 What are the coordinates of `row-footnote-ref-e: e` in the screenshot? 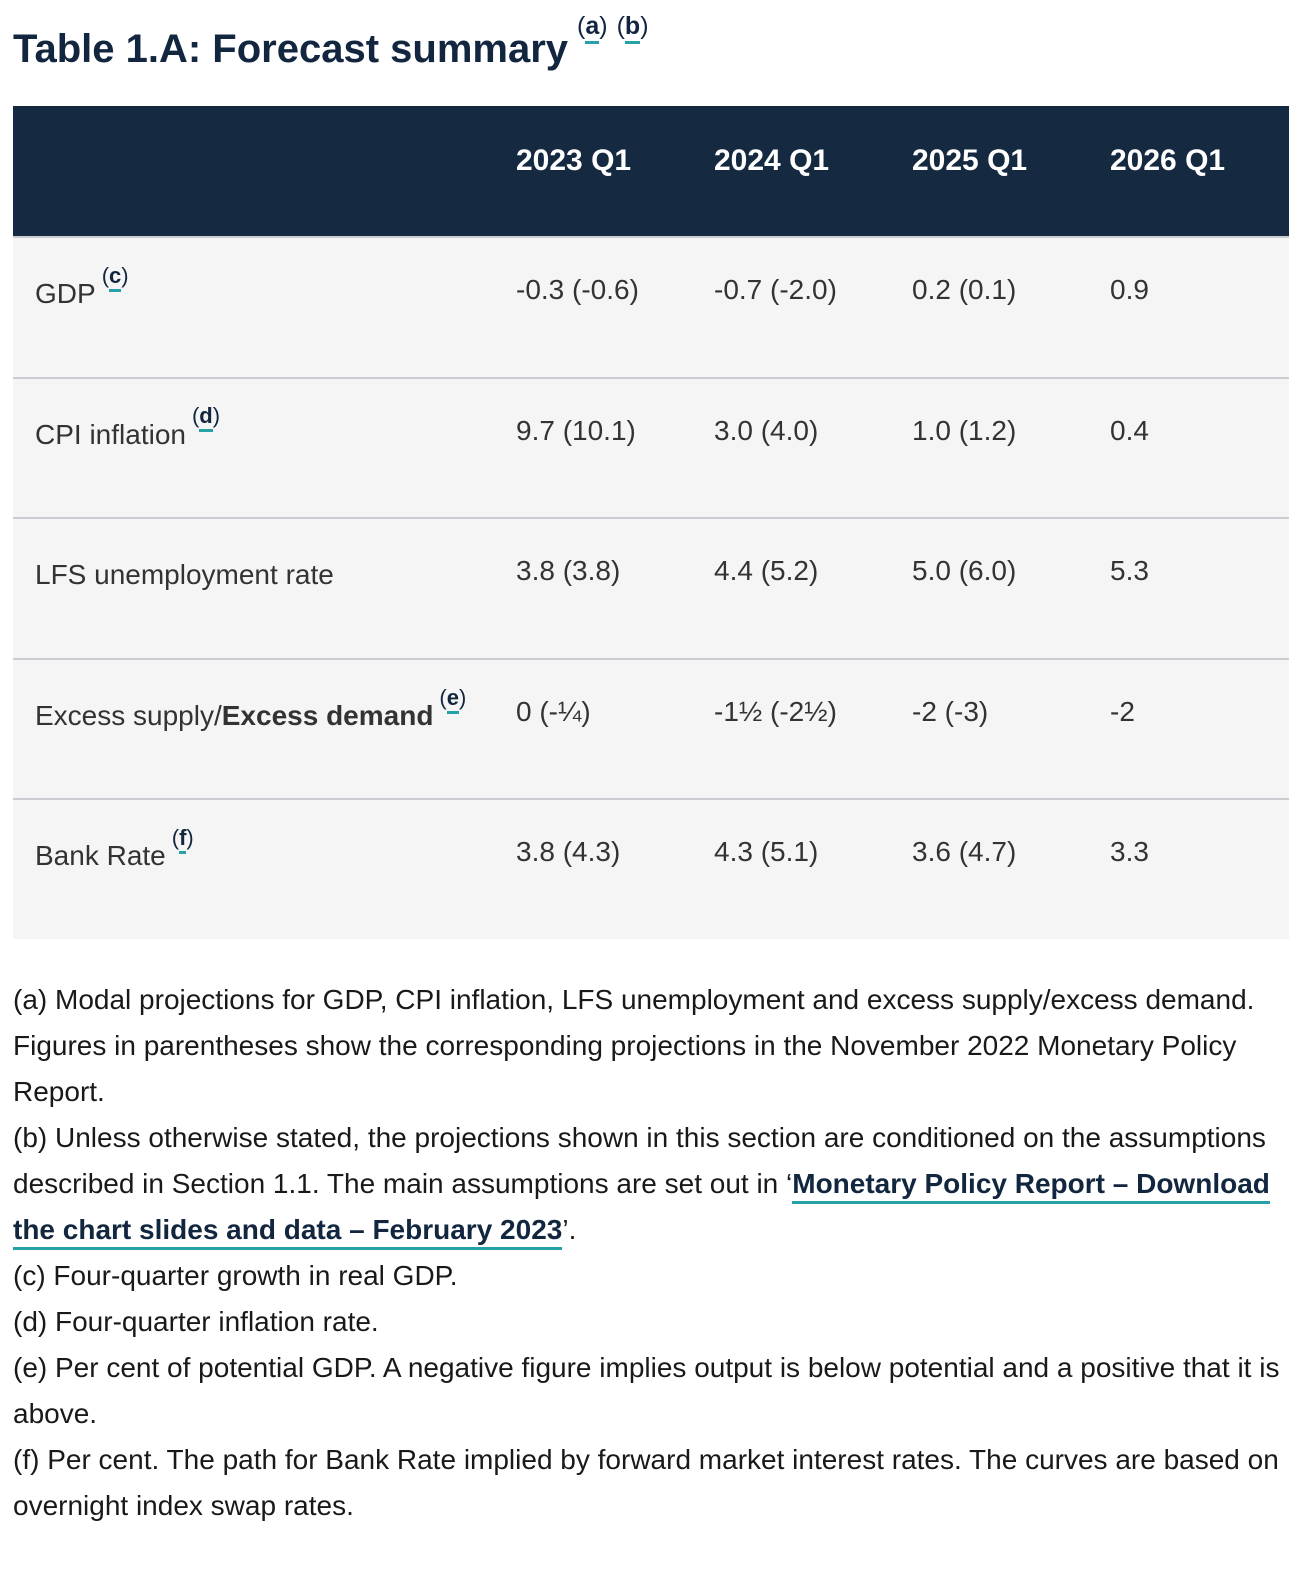 It's located at (452, 699).